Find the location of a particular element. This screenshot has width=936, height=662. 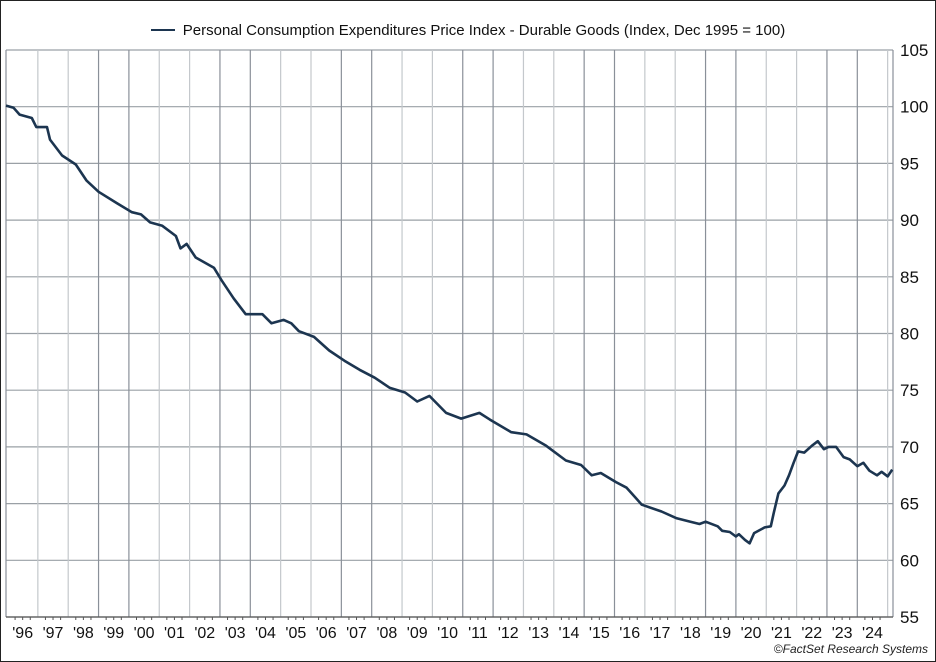

x-tick-label: '04 is located at coordinates (265, 633).